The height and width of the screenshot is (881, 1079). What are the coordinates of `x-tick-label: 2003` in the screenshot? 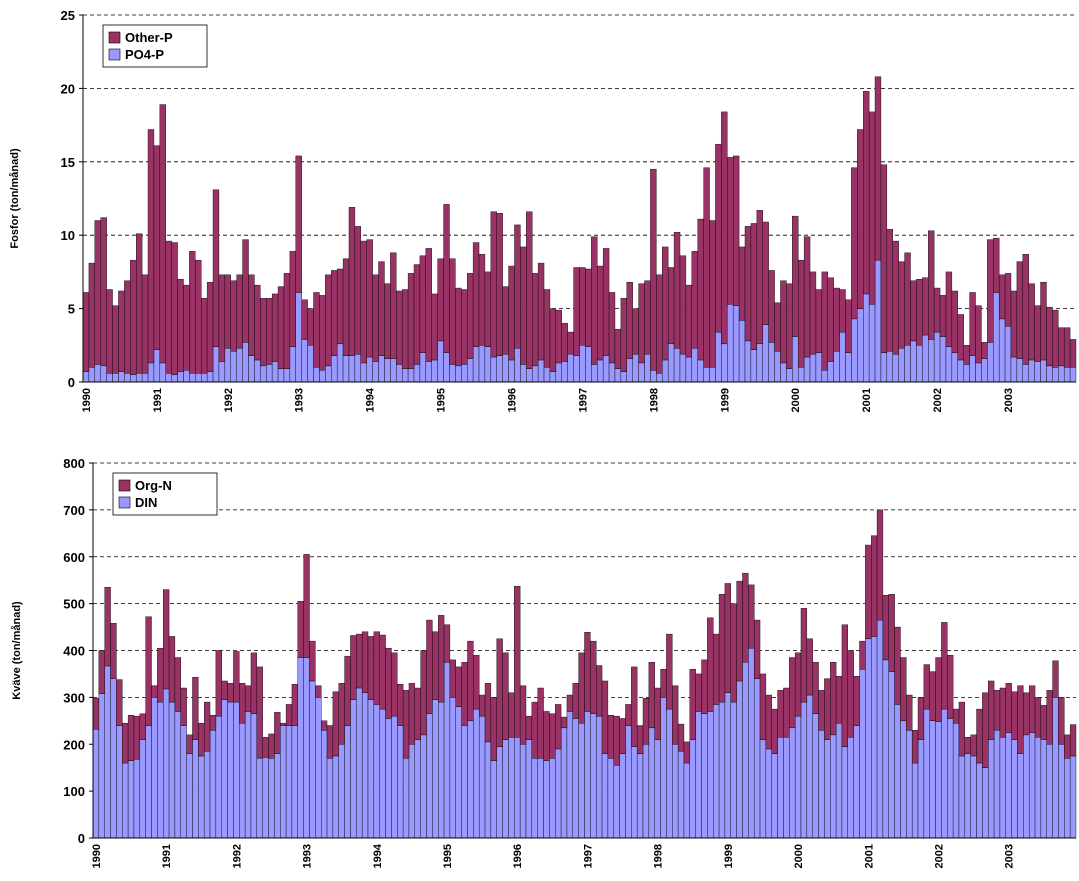 It's located at (1010, 856).